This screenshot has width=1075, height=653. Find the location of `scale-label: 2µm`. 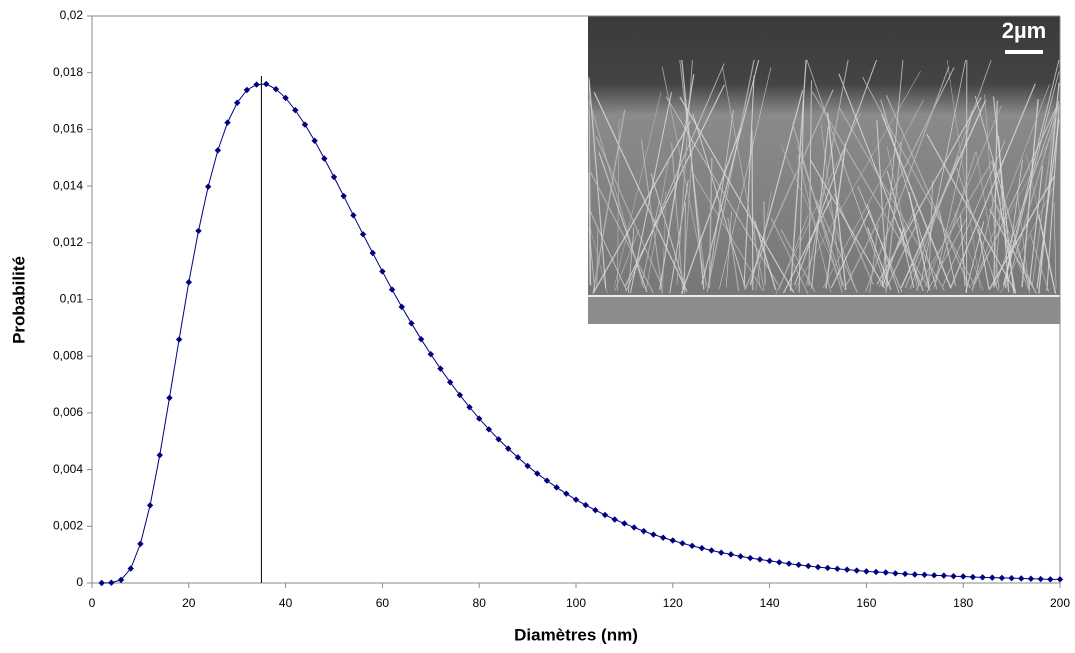

scale-label: 2µm is located at coordinates (1024, 30).